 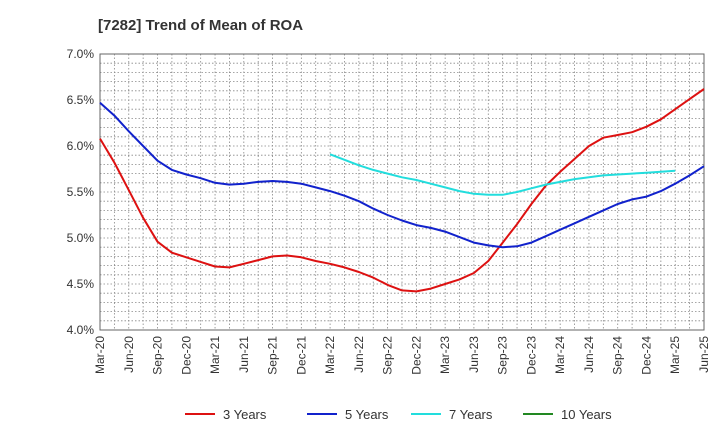 What do you see at coordinates (100, 355) in the screenshot?
I see `x-tick-label: Mar-20` at bounding box center [100, 355].